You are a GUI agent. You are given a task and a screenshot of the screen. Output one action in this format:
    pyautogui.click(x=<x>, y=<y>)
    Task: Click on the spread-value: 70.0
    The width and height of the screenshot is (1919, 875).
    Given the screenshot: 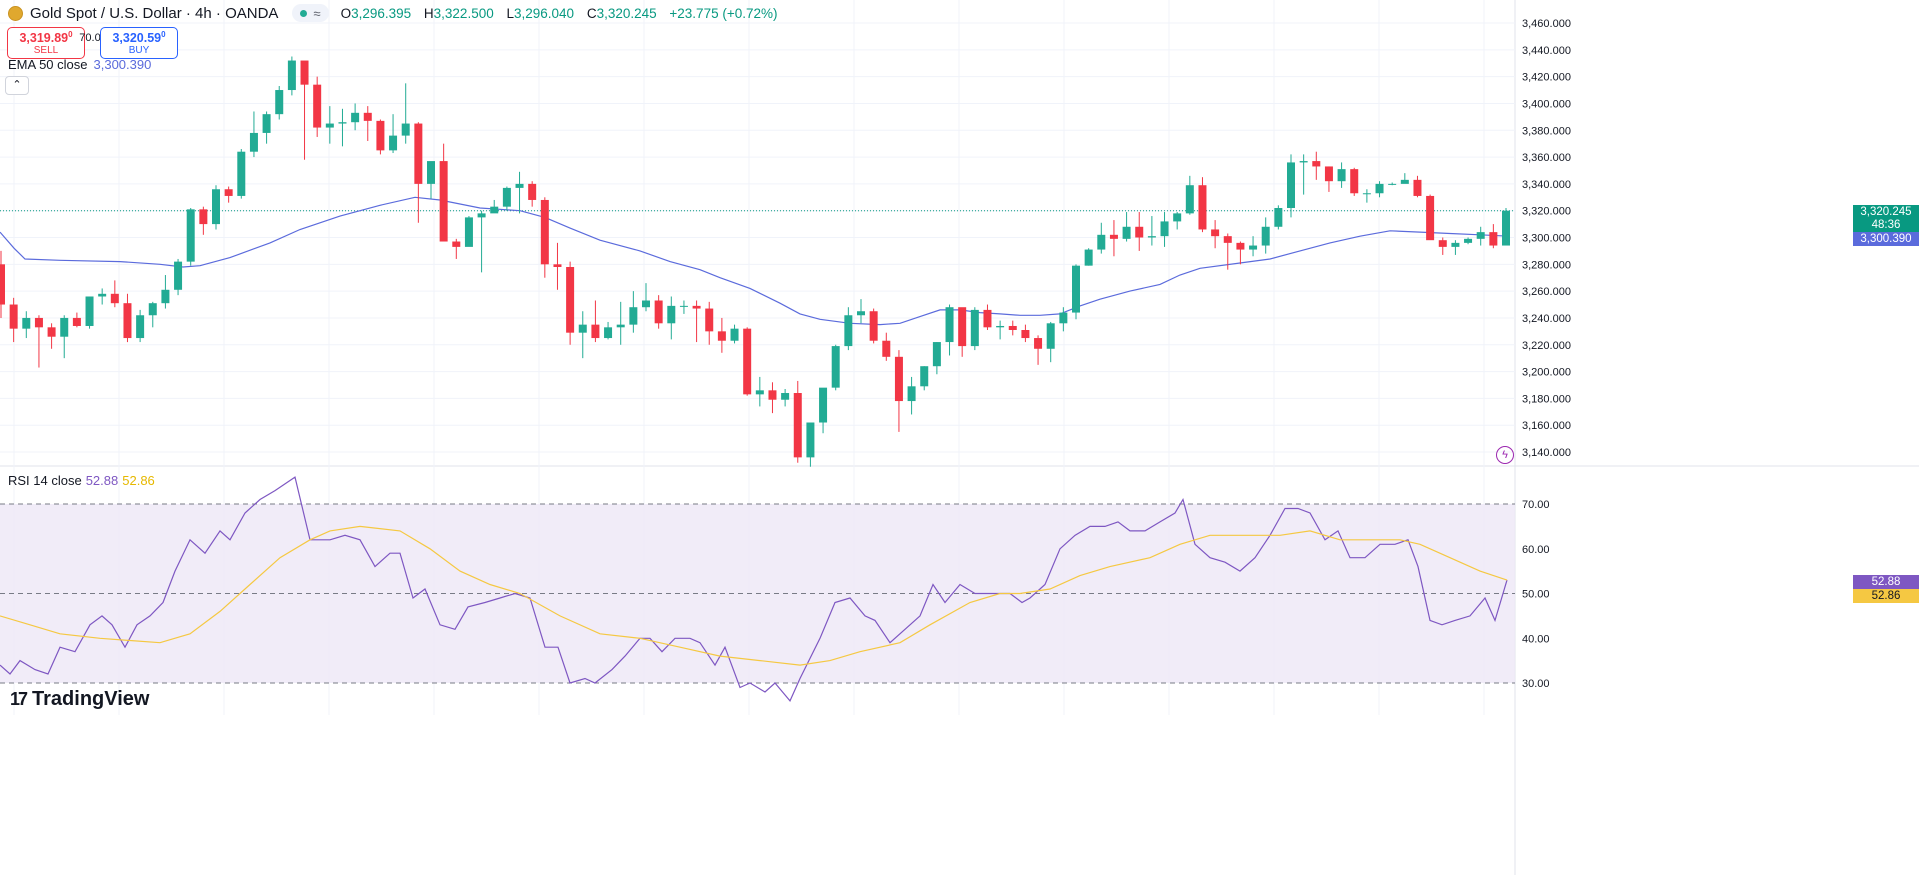 What is the action you would take?
    pyautogui.click(x=90, y=38)
    